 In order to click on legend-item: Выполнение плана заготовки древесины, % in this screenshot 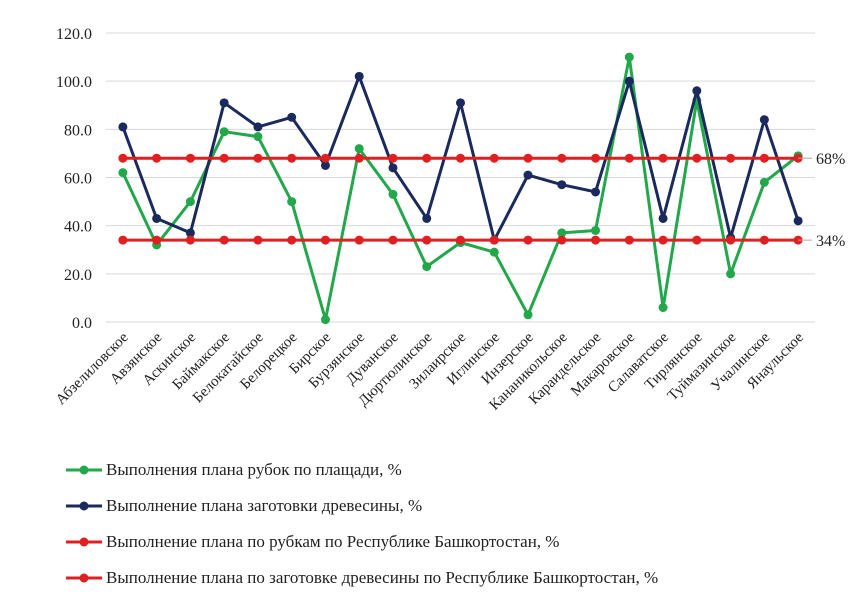, I will do `click(361, 506)`.